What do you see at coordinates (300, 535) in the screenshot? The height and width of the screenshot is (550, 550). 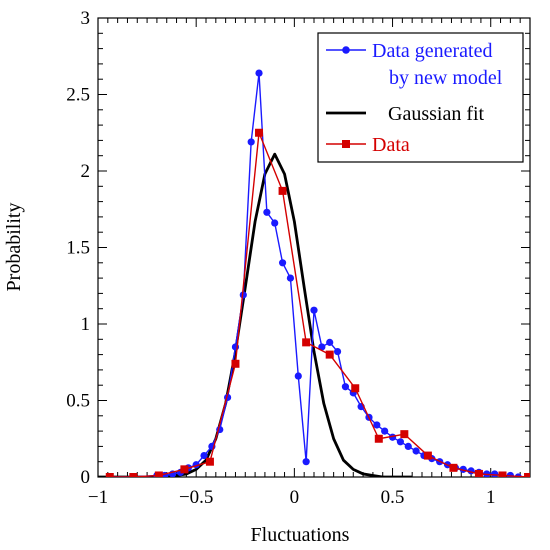 I see `x-axis-label: Fluctuations` at bounding box center [300, 535].